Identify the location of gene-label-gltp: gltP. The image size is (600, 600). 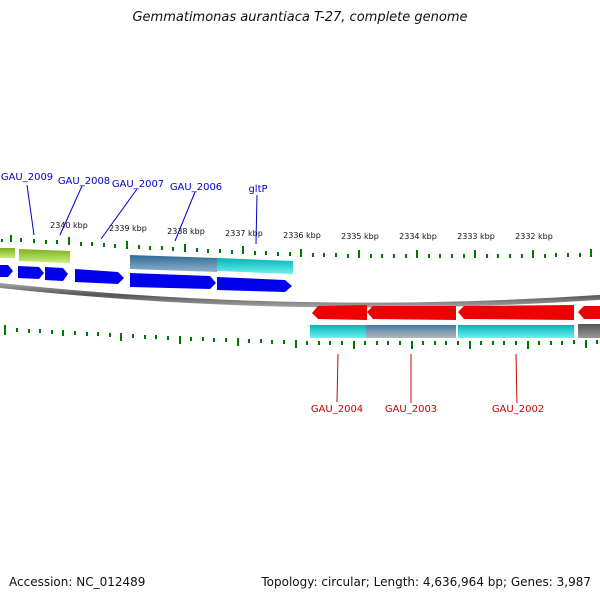
(257, 189).